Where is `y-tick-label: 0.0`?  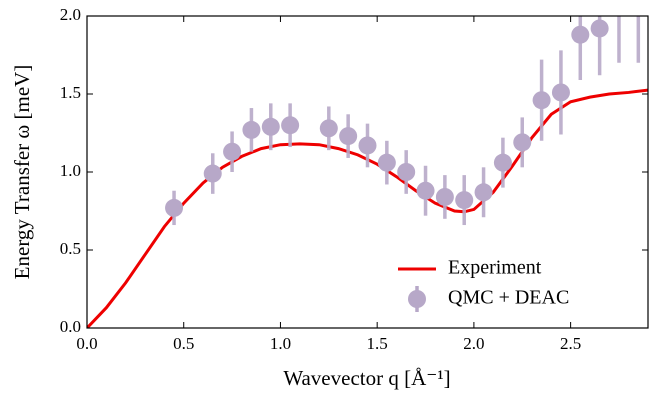 y-tick-label: 0.0 is located at coordinates (70, 326).